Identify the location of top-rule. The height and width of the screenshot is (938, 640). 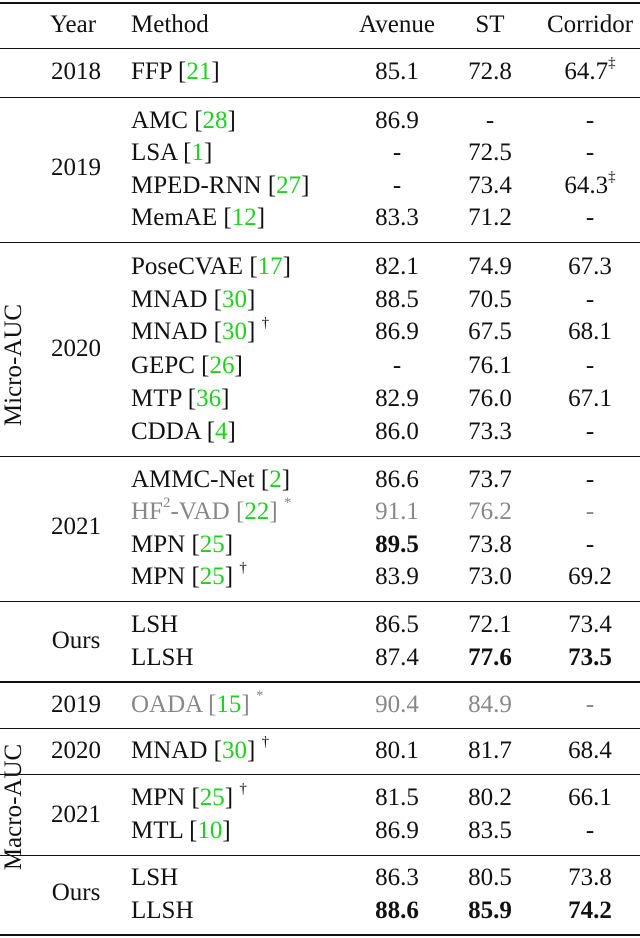
(320, 3).